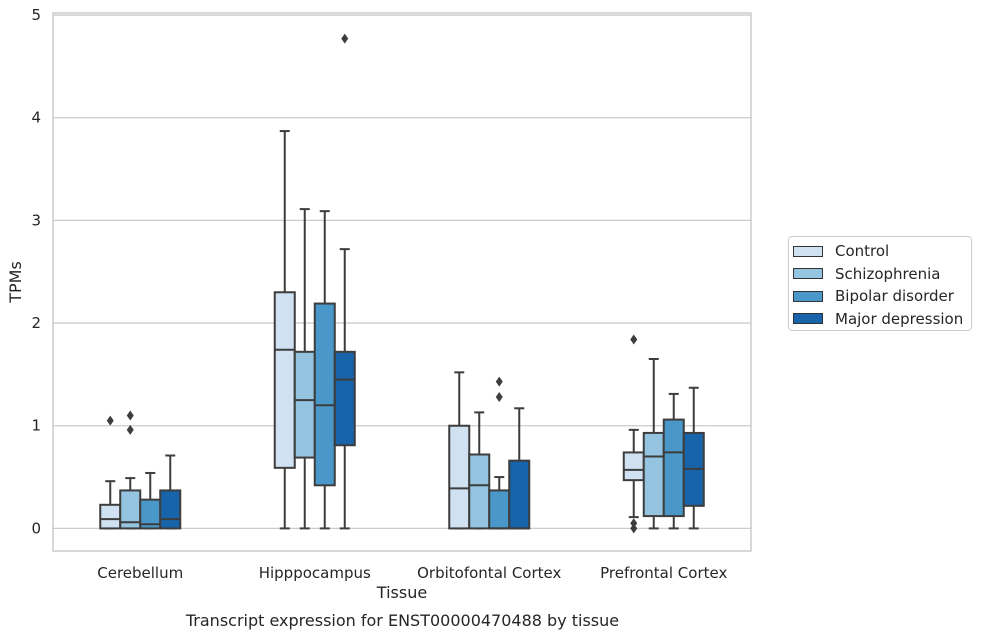  Describe the element at coordinates (36, 426) in the screenshot. I see `y-tick-label: 1` at that location.